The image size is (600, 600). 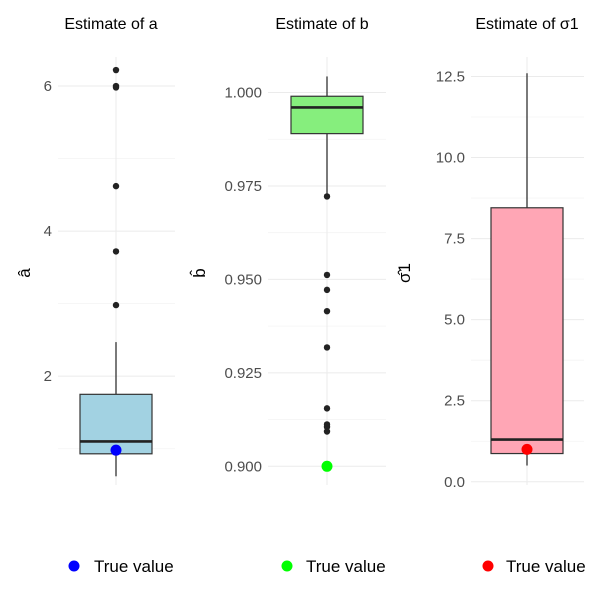 What do you see at coordinates (454, 320) in the screenshot?
I see `y-tick-label: 5.0` at bounding box center [454, 320].